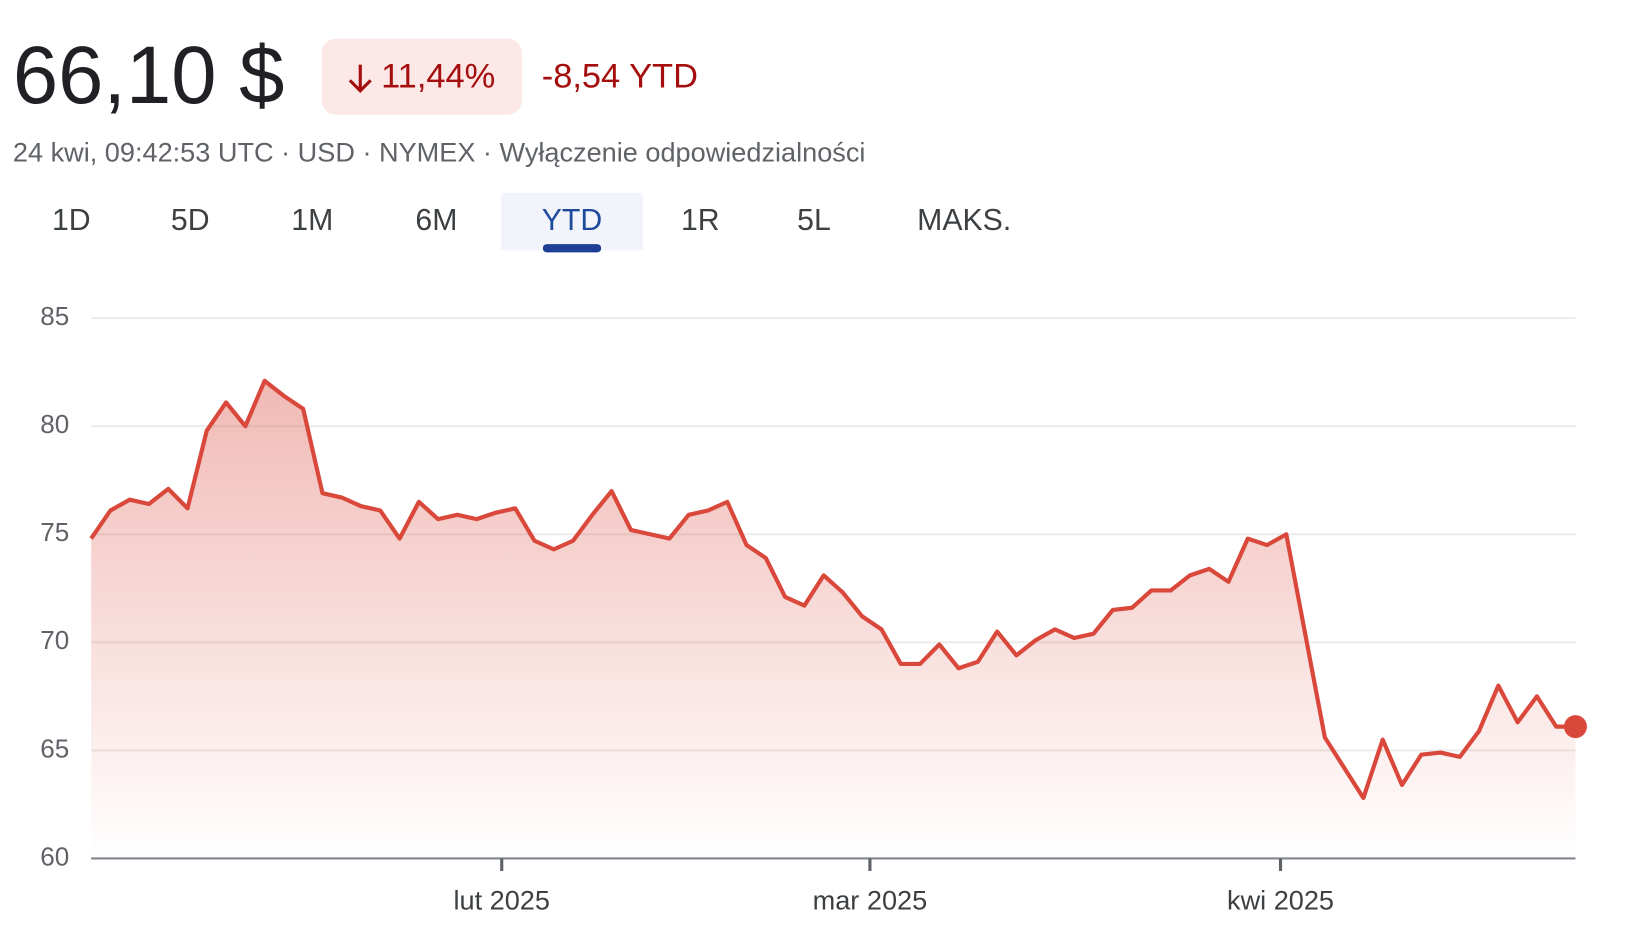  What do you see at coordinates (360, 78) in the screenshot?
I see `down-arrow` at bounding box center [360, 78].